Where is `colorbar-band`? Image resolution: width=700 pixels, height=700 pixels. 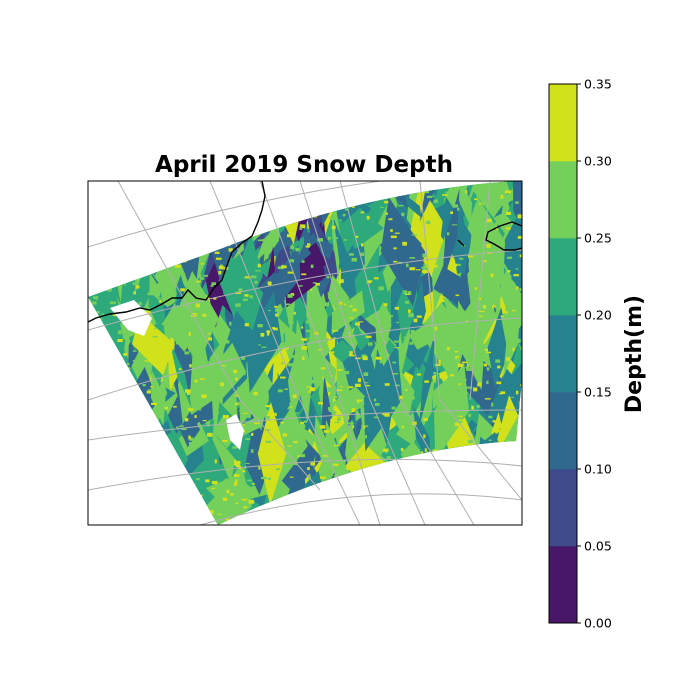
colorbar-band is located at coordinates (563, 200).